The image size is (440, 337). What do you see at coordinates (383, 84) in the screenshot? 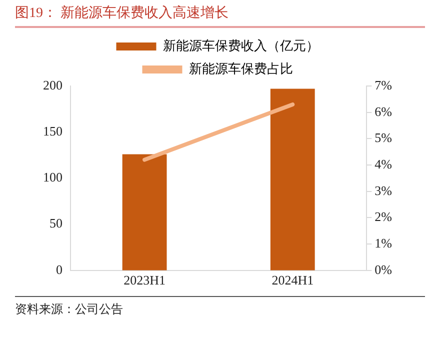
I see `y2-tick-label: 7%` at bounding box center [383, 84].